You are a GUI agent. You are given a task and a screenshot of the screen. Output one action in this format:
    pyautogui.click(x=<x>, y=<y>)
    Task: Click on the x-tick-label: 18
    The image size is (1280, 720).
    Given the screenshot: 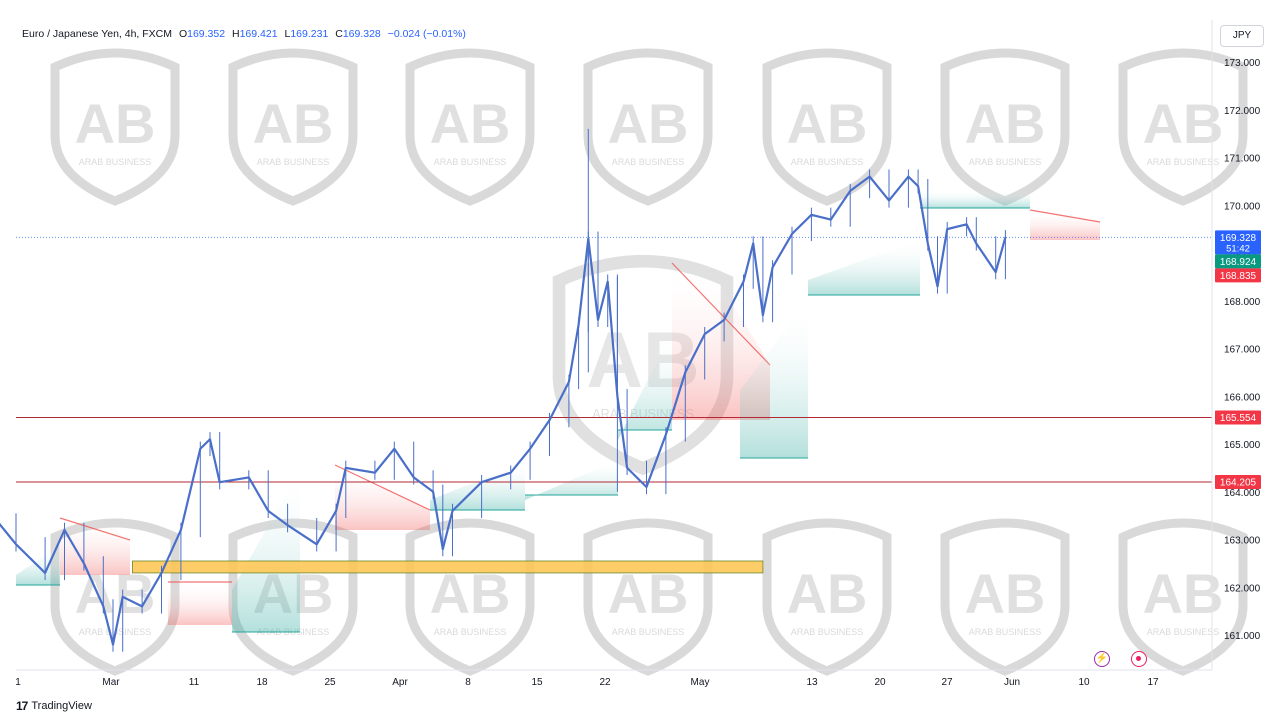 What is the action you would take?
    pyautogui.click(x=262, y=682)
    